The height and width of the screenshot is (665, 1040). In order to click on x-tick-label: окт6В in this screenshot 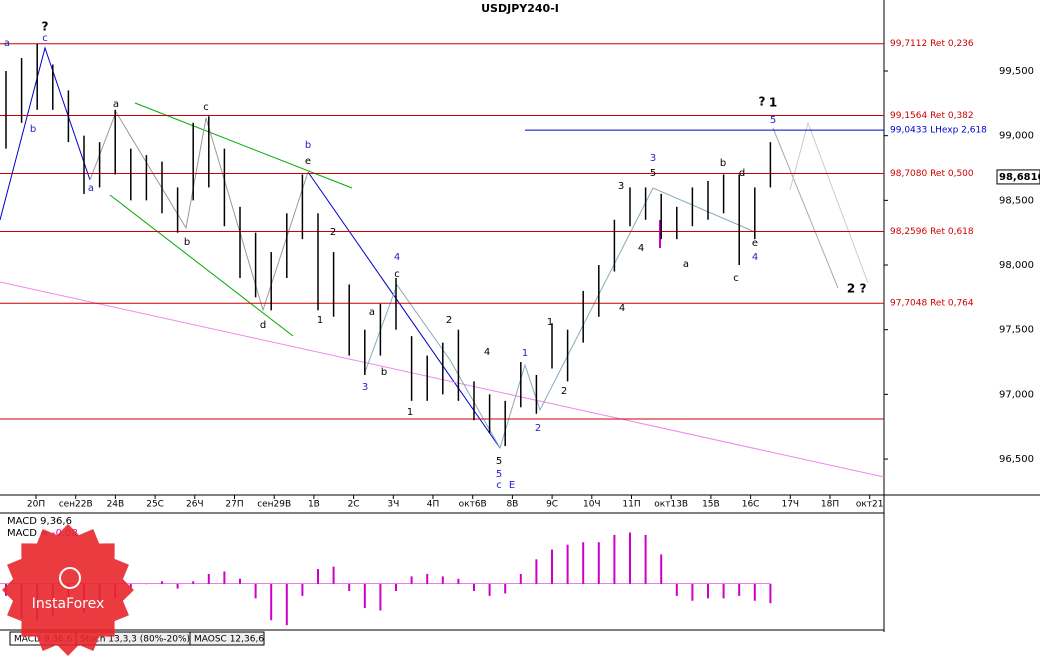, I will do `click(473, 505)`.